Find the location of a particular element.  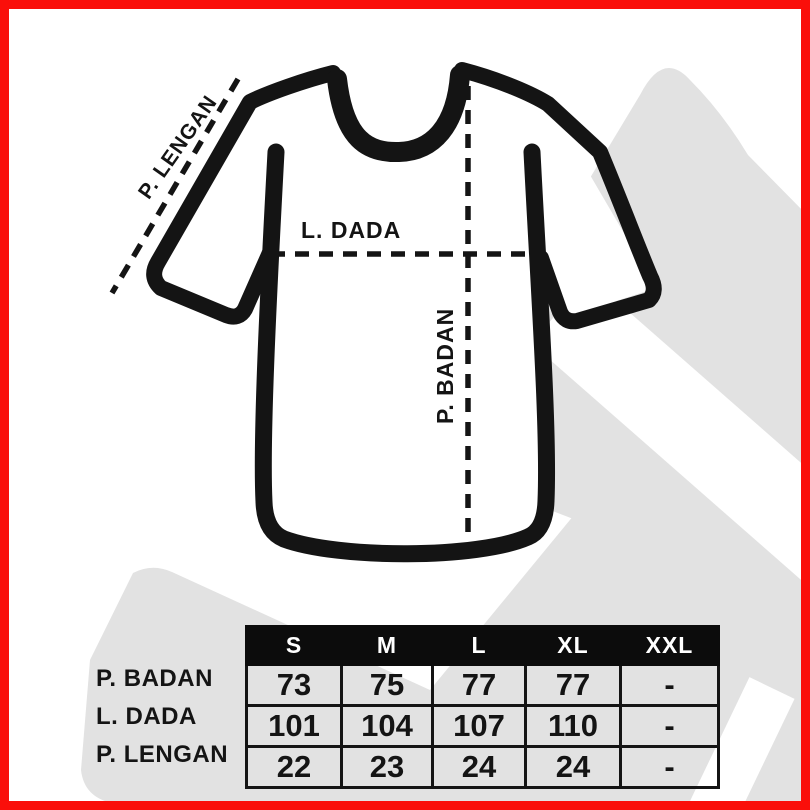

chest-width-label: L. DADA is located at coordinates (351, 230).